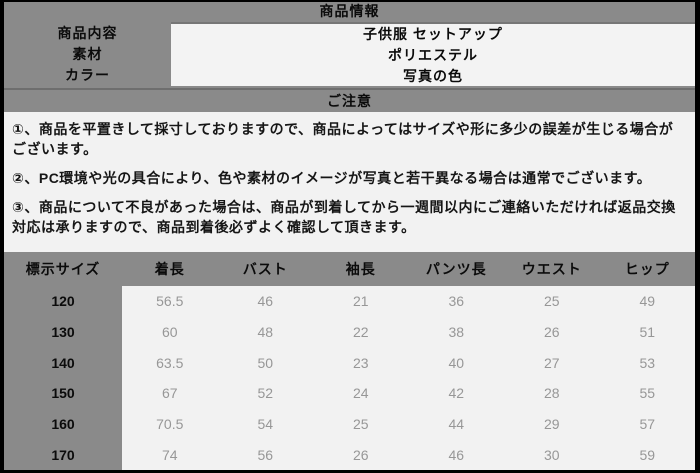 Image resolution: width=700 pixels, height=473 pixels. What do you see at coordinates (456, 269) in the screenshot?
I see `header-cell-pants: パンツ長` at bounding box center [456, 269].